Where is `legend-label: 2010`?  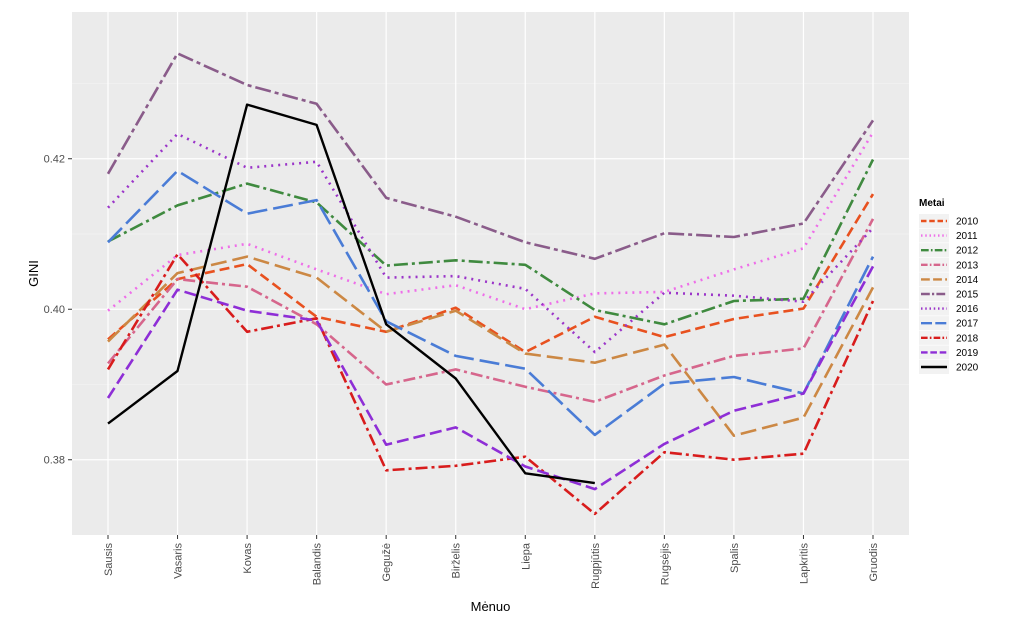
legend-label: 2010 is located at coordinates (967, 222).